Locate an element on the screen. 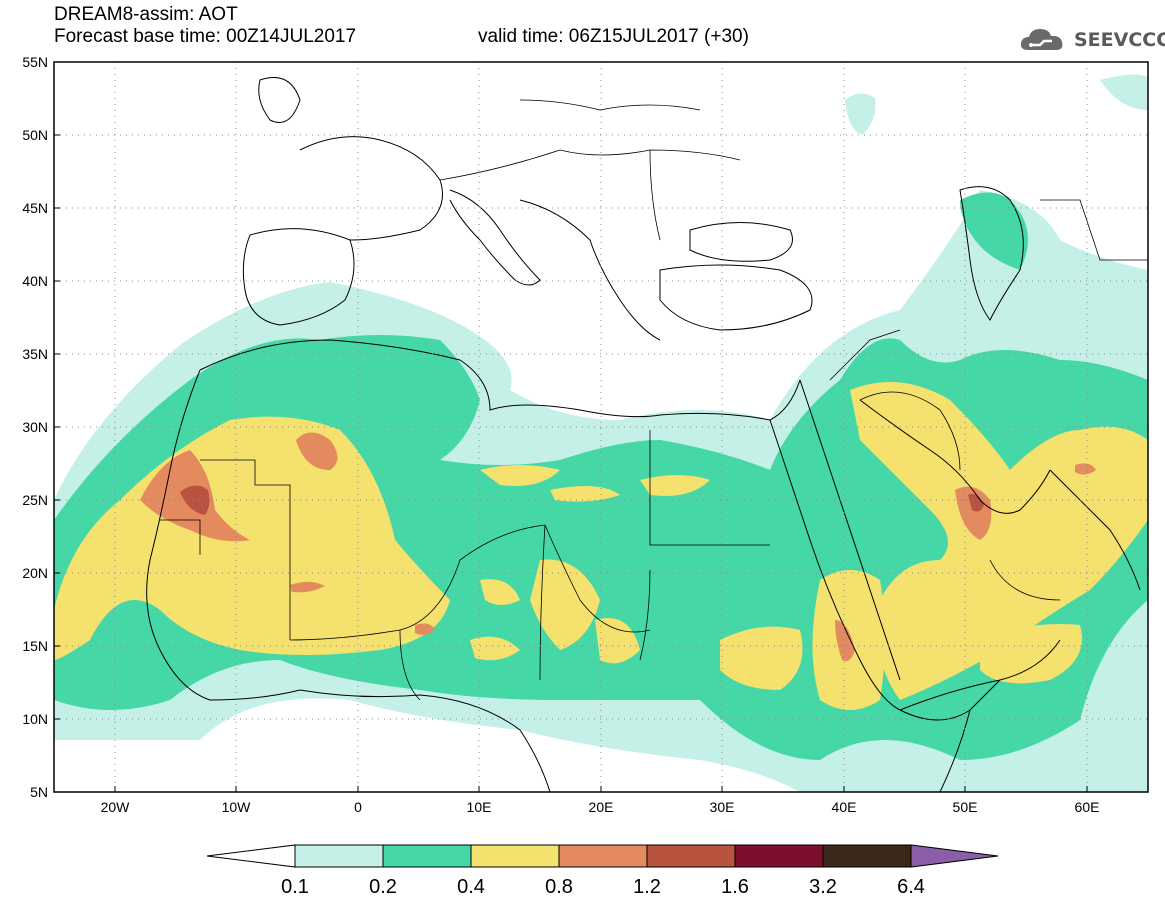 The height and width of the screenshot is (905, 1165). colorbar-label: 3.2 is located at coordinates (823, 887).